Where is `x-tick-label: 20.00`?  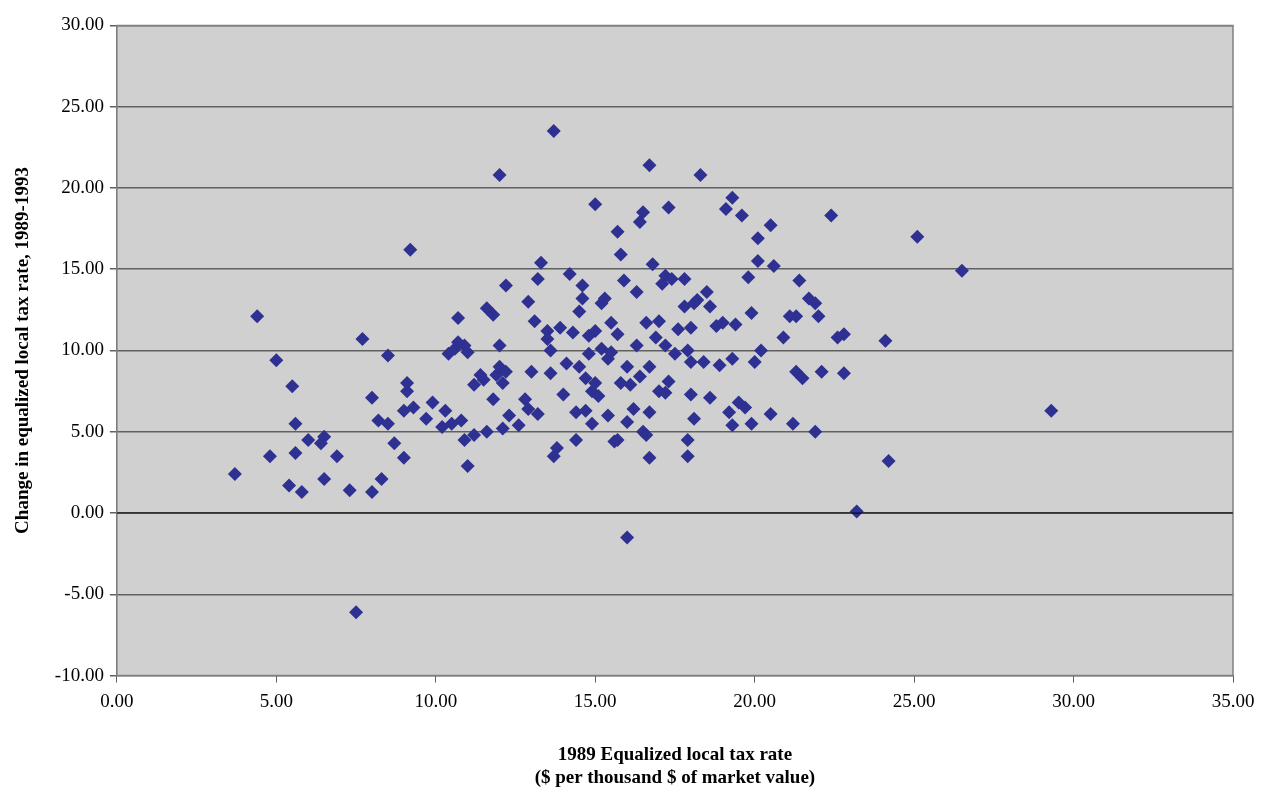
x-tick-label: 20.00 is located at coordinates (755, 700).